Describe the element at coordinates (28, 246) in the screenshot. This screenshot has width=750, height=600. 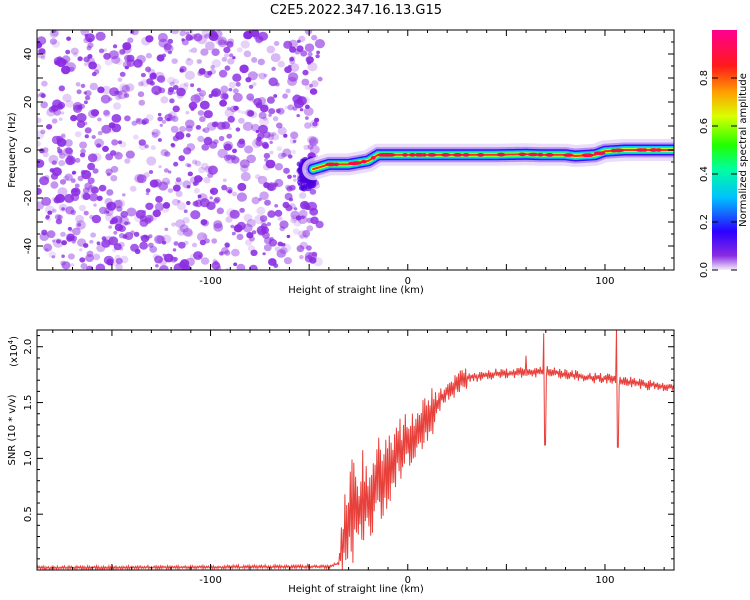
I see `y-tick-label: -40` at that location.